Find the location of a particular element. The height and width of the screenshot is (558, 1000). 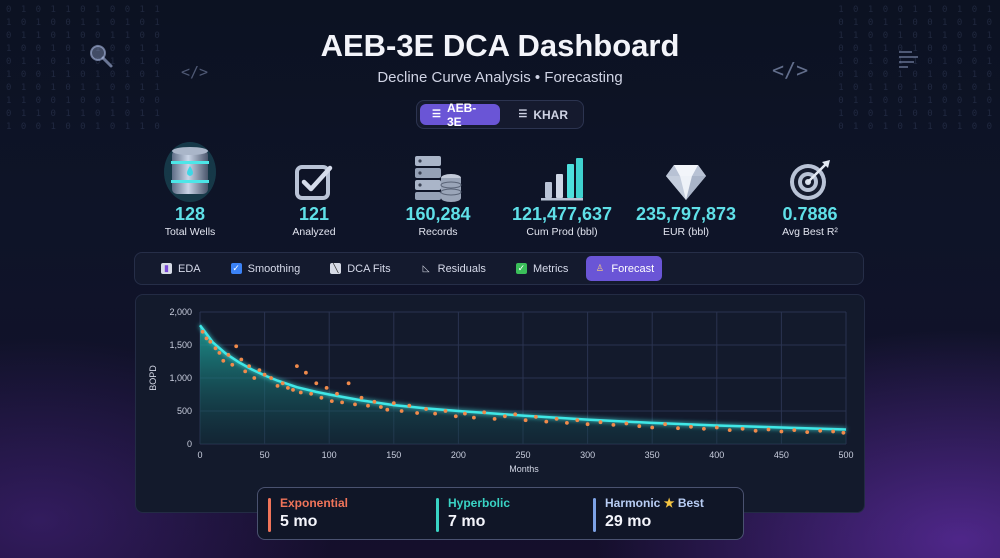

bar-chart-icon: ▮ is located at coordinates (166, 268).